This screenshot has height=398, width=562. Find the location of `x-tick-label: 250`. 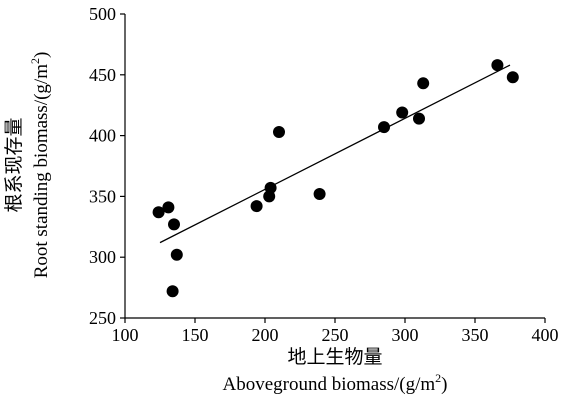

x-tick-label: 250 is located at coordinates (335, 335).